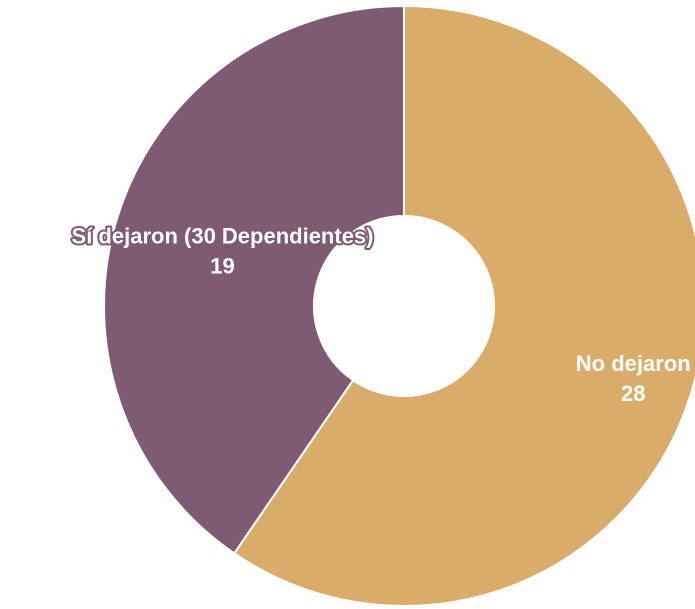 The height and width of the screenshot is (609, 695). Describe the element at coordinates (223, 251) in the screenshot. I see `slice-si-dejaron-label: Sí dejaron (30 Dependientes) 19` at that location.